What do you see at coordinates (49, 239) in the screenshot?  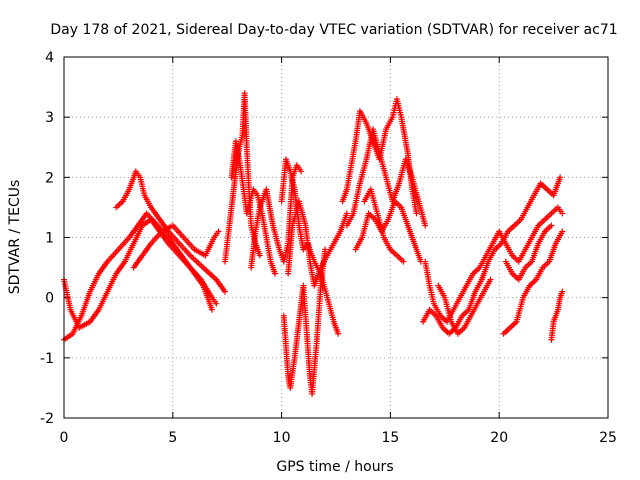 I see `y-tick-label: 1` at bounding box center [49, 239].